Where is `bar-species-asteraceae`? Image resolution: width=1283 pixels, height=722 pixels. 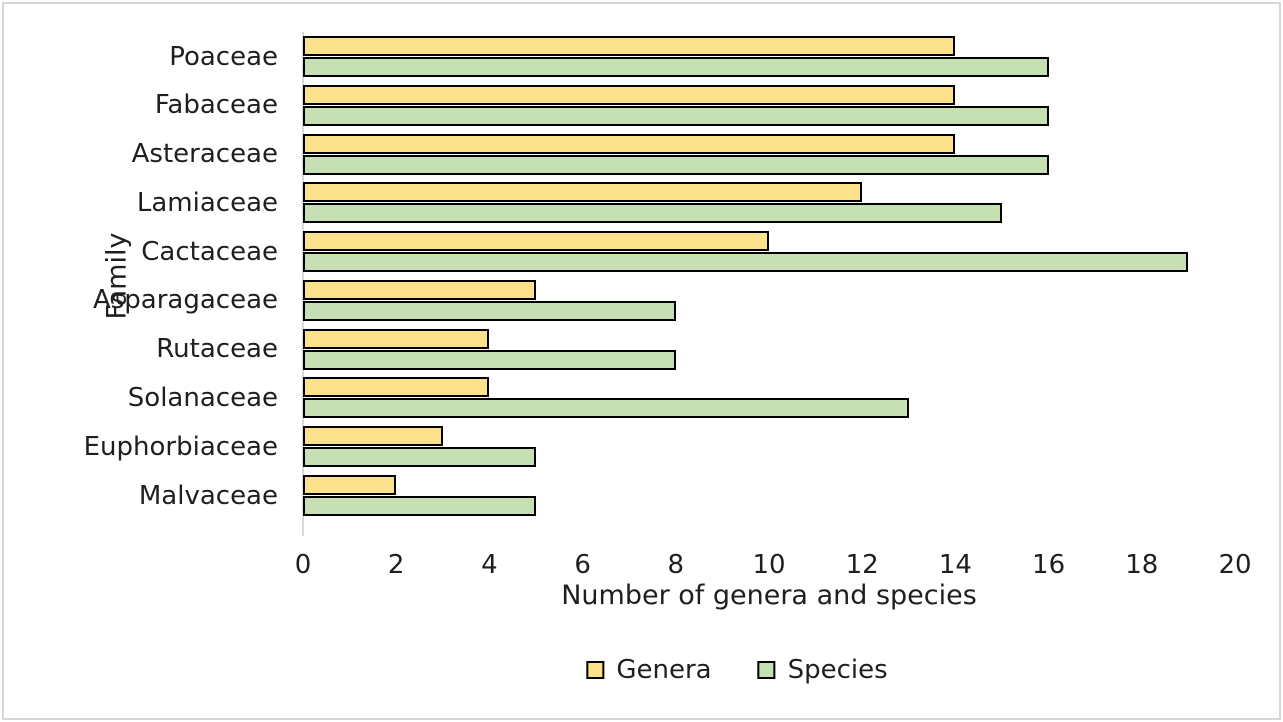 bar-species-asteraceae is located at coordinates (676, 164).